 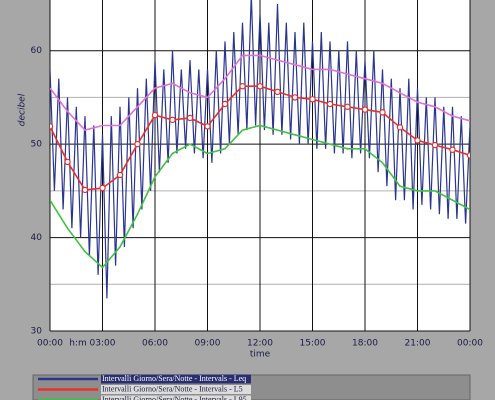 What do you see at coordinates (78, 344) in the screenshot?
I see `x-unit-label: h:m` at bounding box center [78, 344].